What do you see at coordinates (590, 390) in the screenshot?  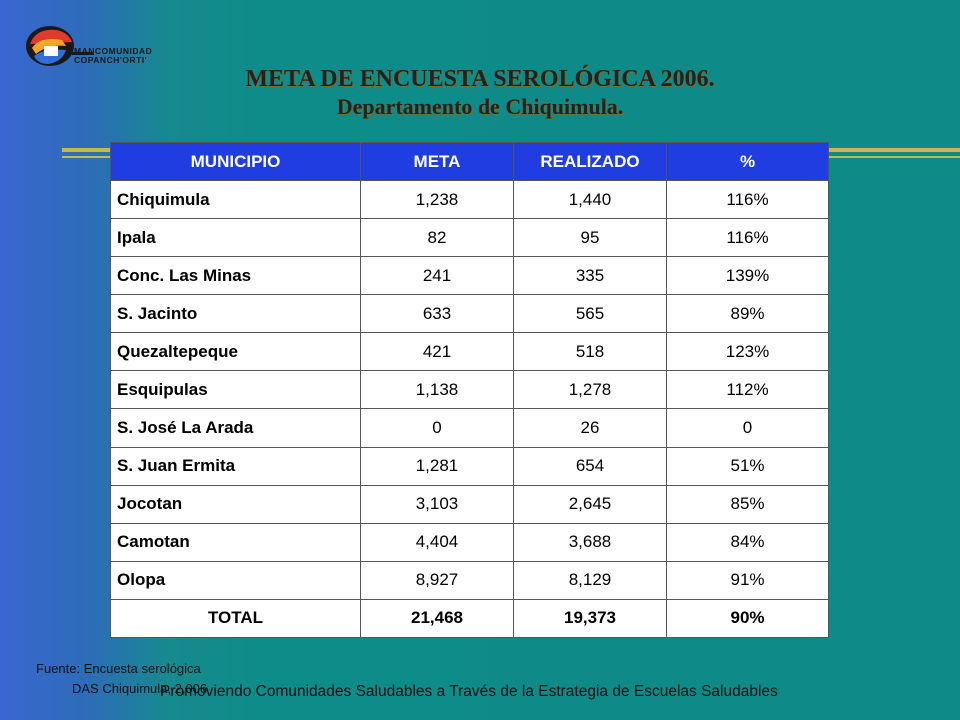 I see `cell-realizado: 1,278` at bounding box center [590, 390].